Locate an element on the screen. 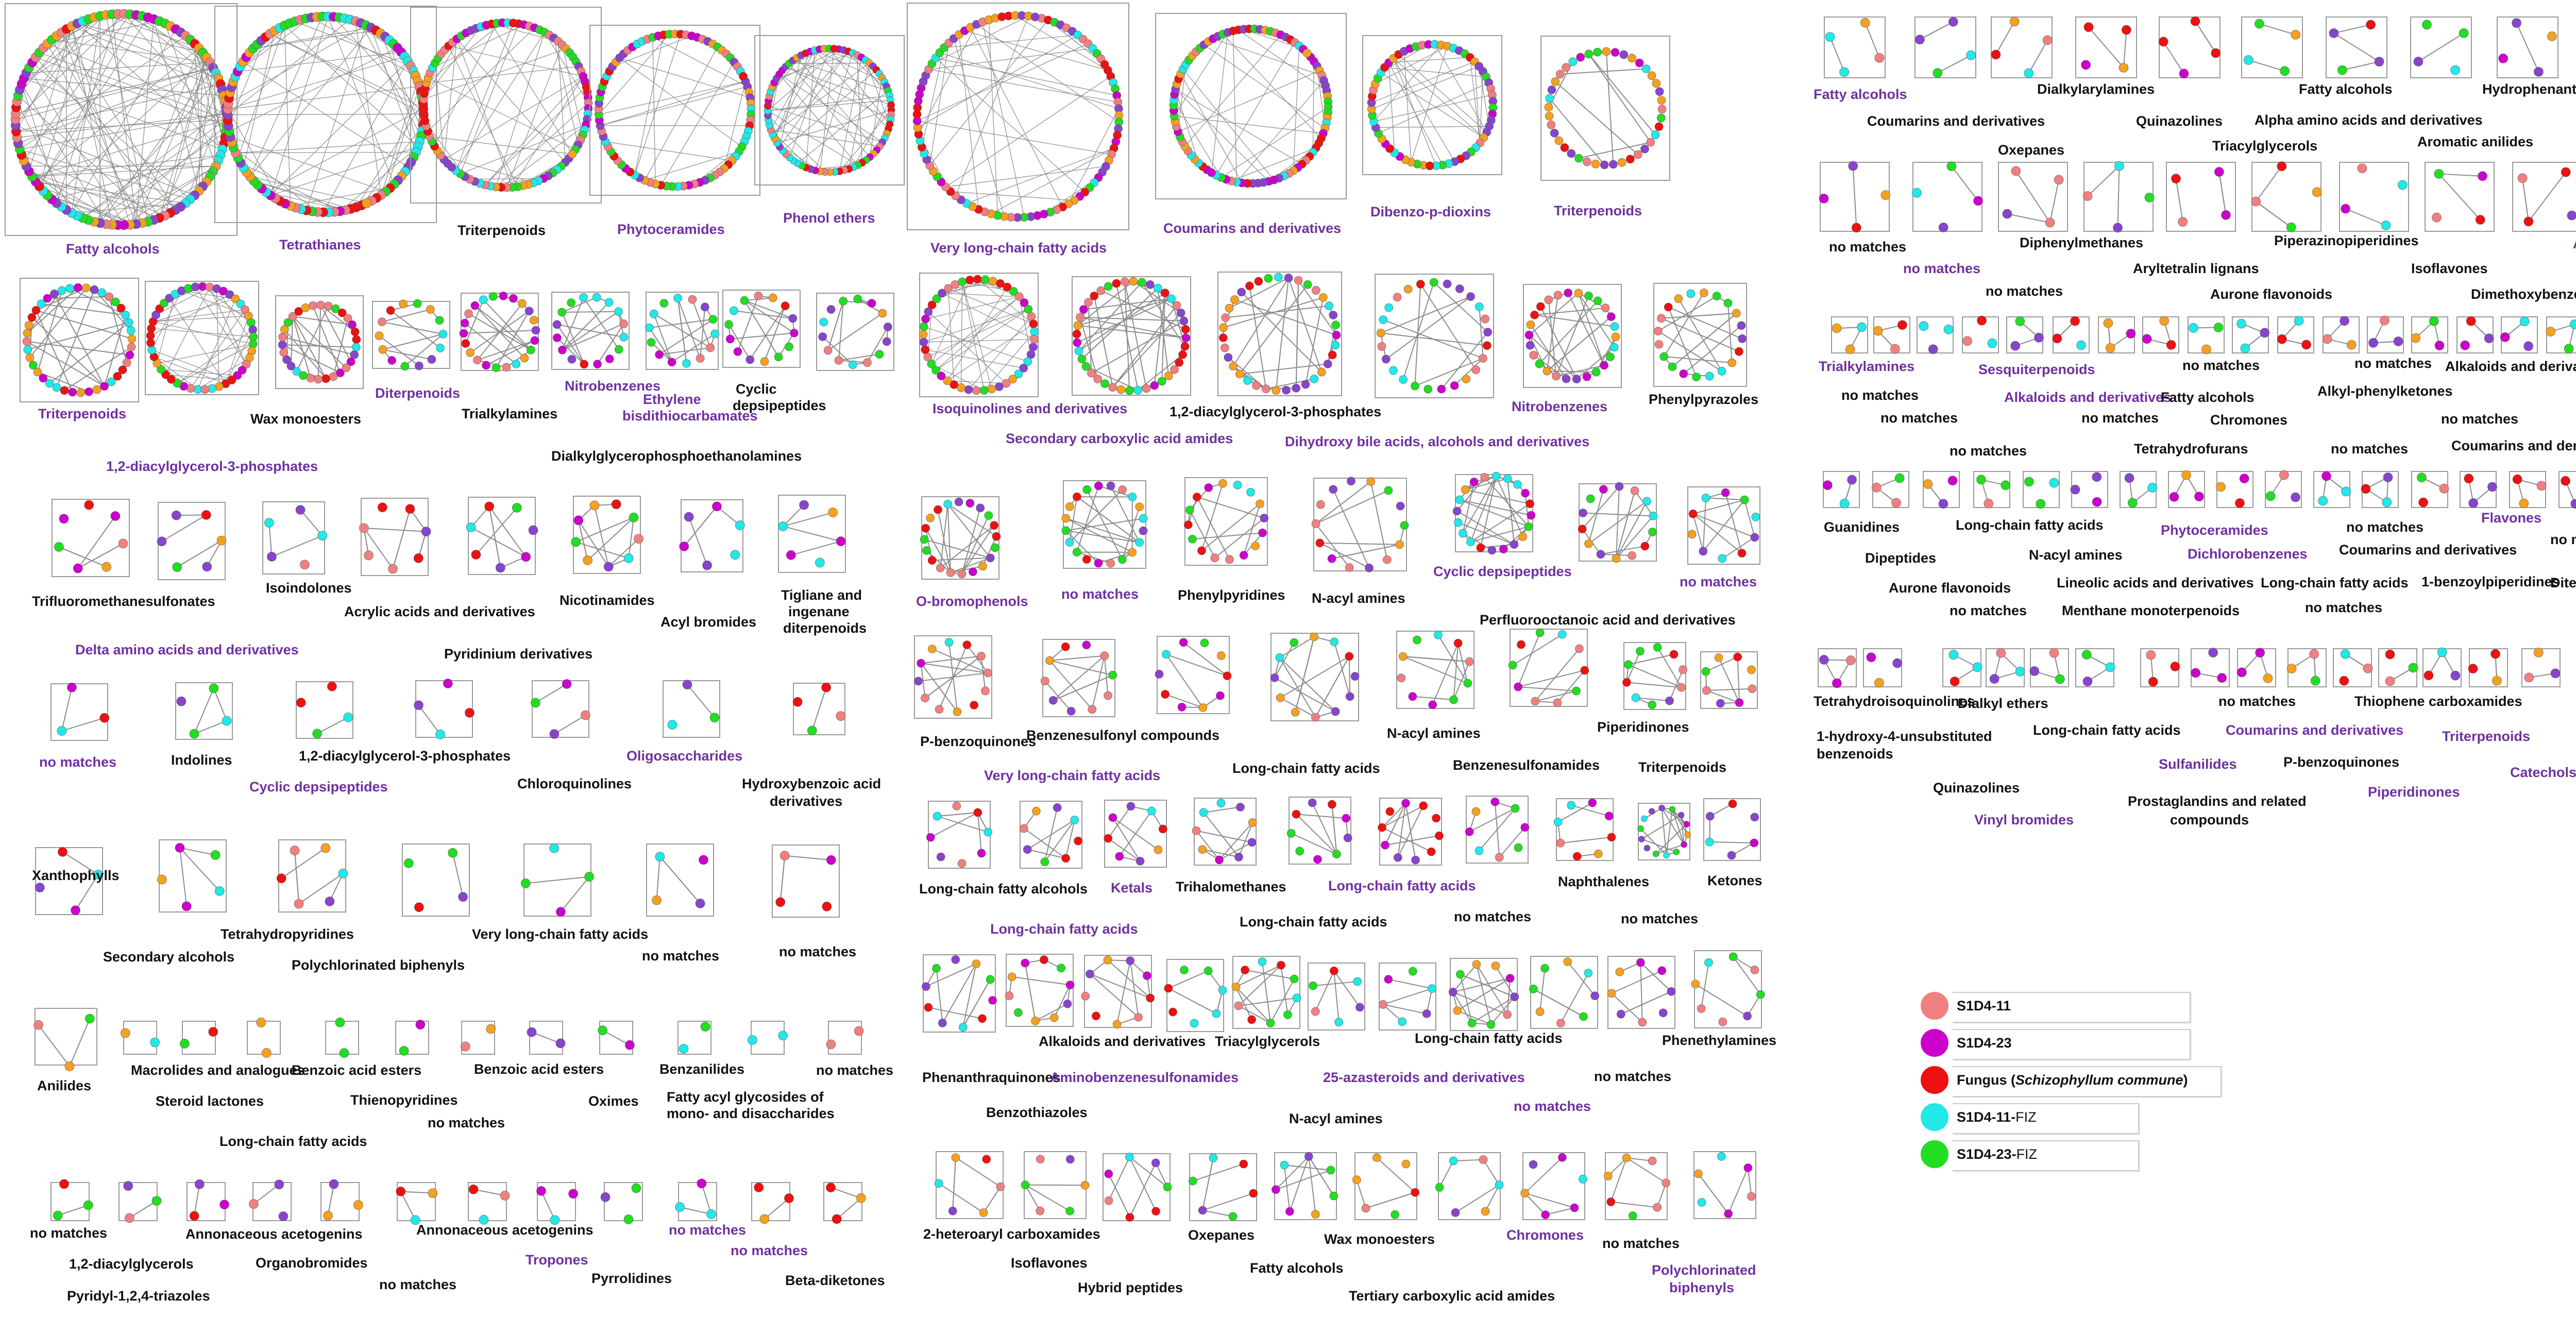 The image size is (2576, 1317). cluster-label: Tertiary carboxylic acid amides is located at coordinates (1452, 1296).